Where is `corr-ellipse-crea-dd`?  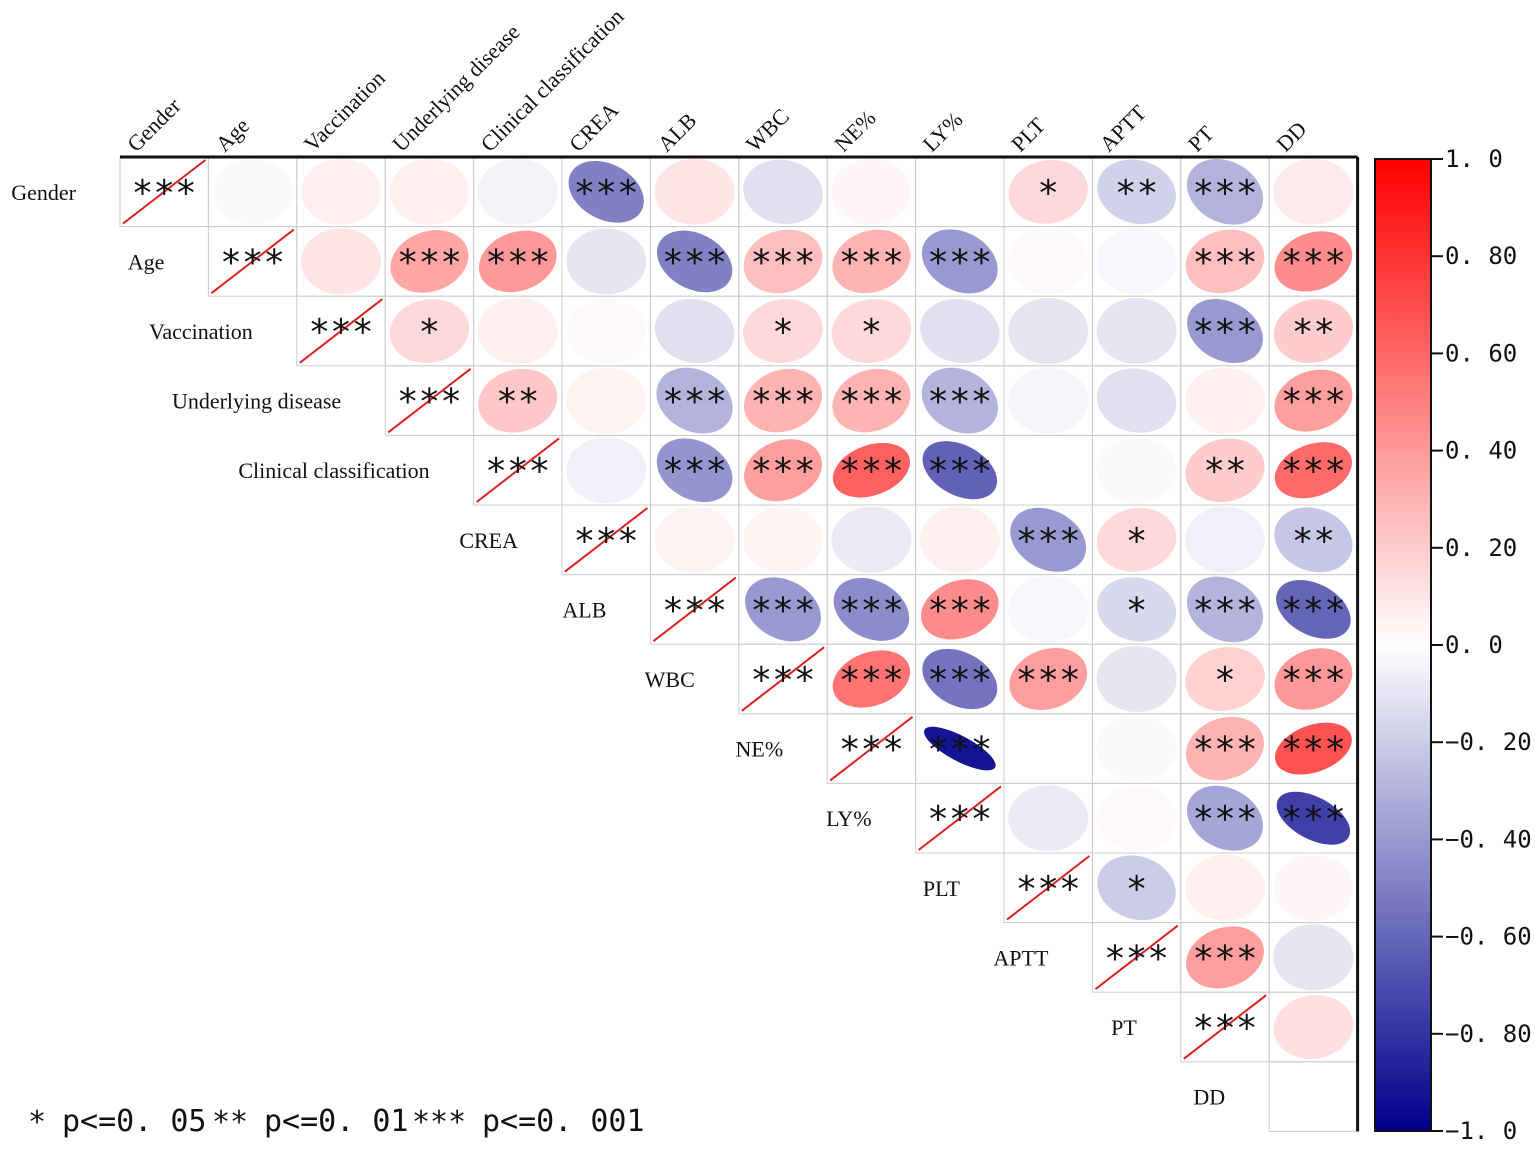 corr-ellipse-crea-dd is located at coordinates (1313, 540).